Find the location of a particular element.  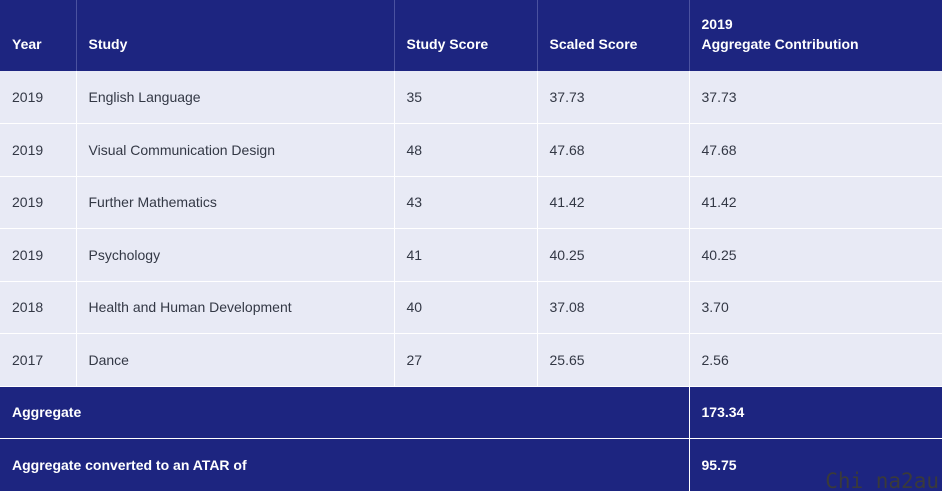

table-row: 2019 Further Mathematics 43 41.42 41.42 is located at coordinates (471, 202).